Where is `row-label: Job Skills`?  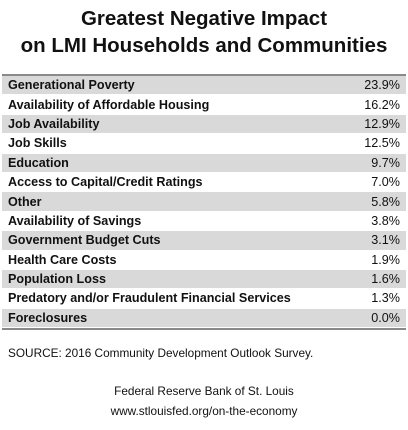 row-label: Job Skills is located at coordinates (37, 143).